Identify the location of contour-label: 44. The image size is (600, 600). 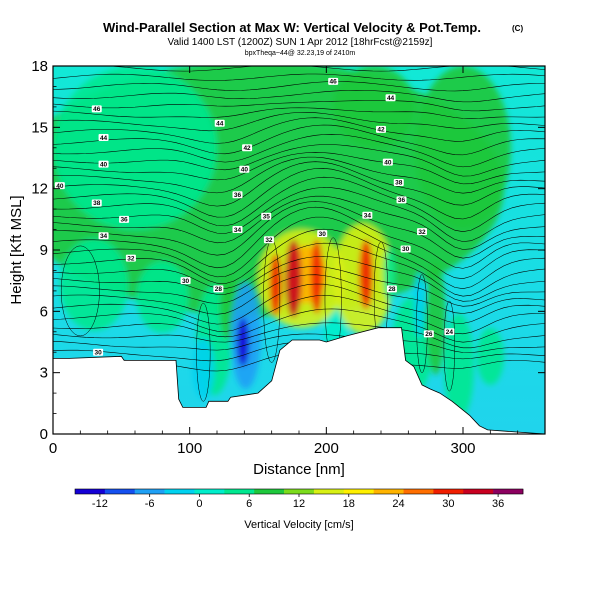
(219, 123).